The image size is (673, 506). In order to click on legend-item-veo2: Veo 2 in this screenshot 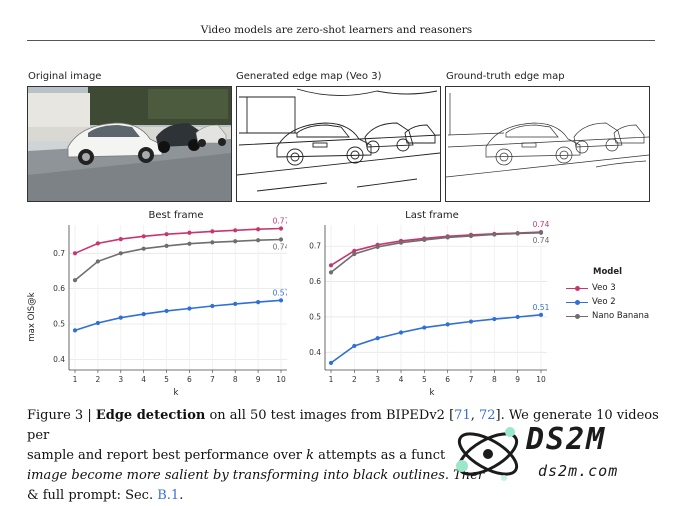, I will do `click(607, 302)`.